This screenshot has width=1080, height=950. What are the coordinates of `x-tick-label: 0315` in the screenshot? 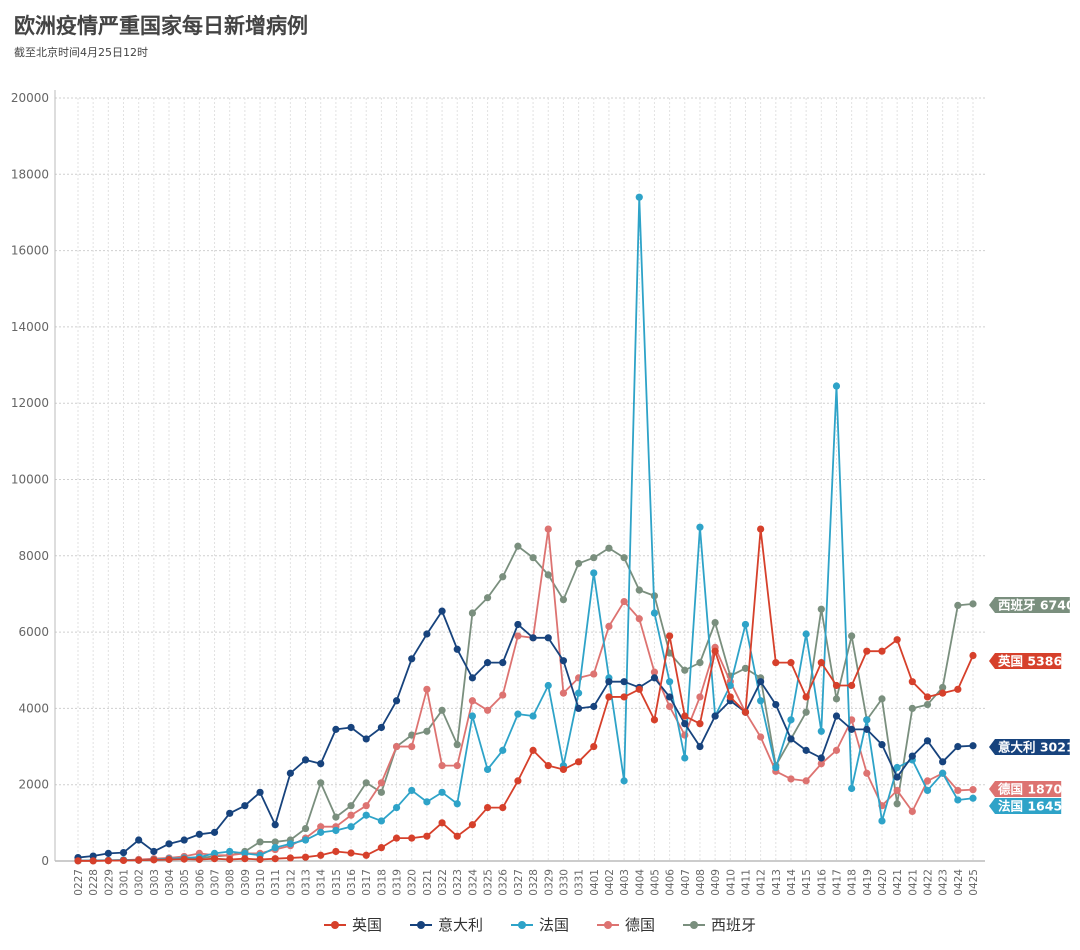 It's located at (337, 882).